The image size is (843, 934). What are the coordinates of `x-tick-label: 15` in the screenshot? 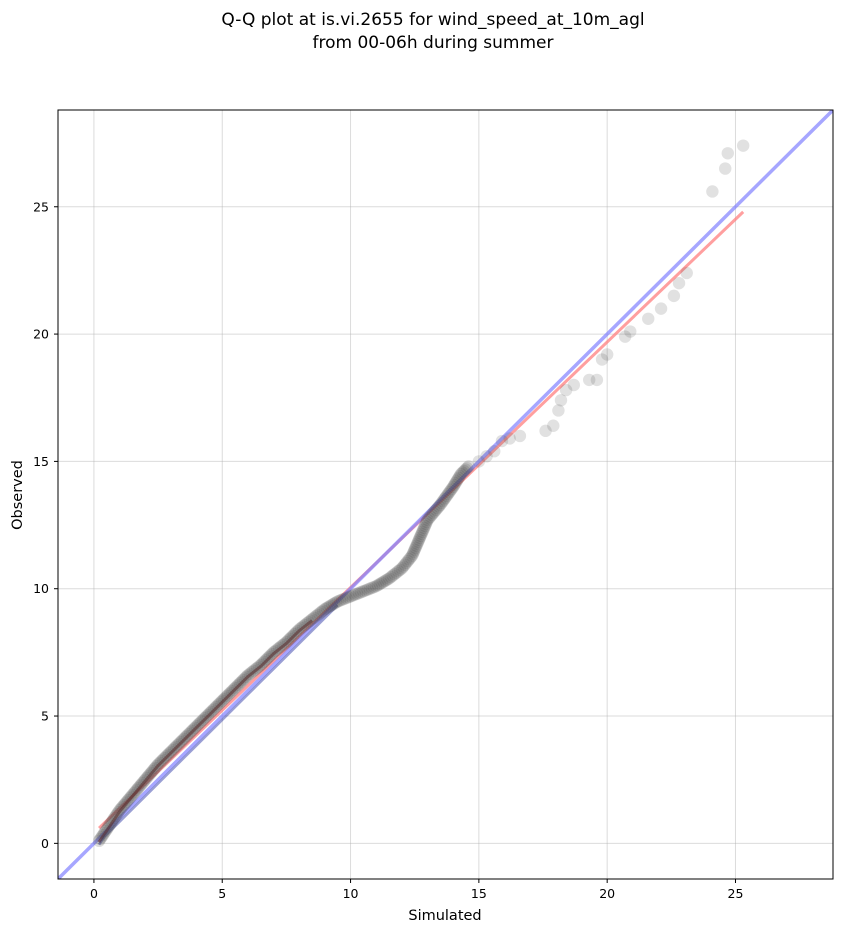 It's located at (479, 893).